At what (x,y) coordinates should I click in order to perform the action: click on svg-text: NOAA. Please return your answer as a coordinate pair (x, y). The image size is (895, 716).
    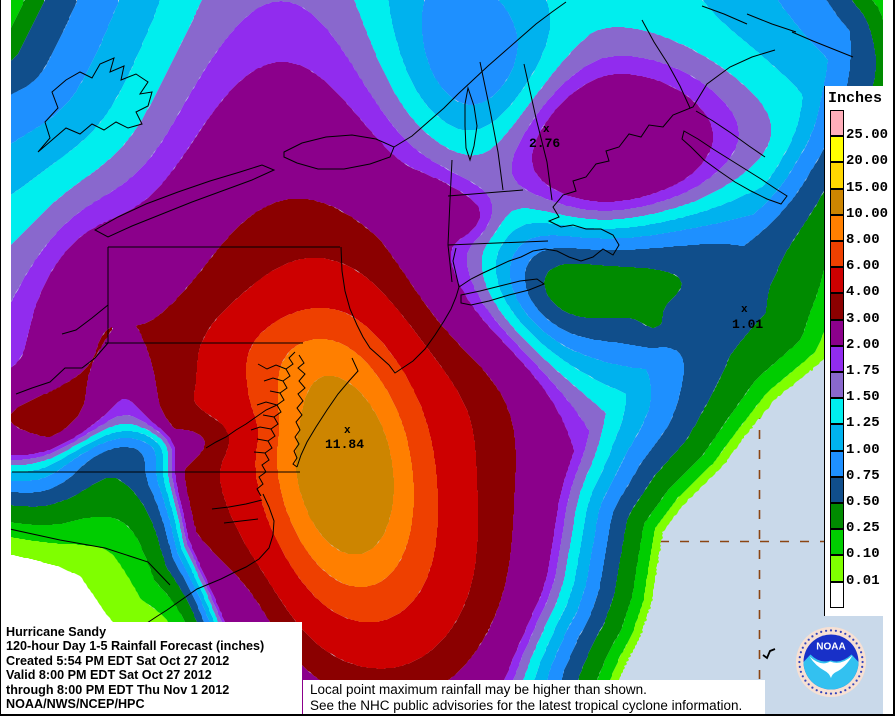
    Looking at the image, I should click on (830, 647).